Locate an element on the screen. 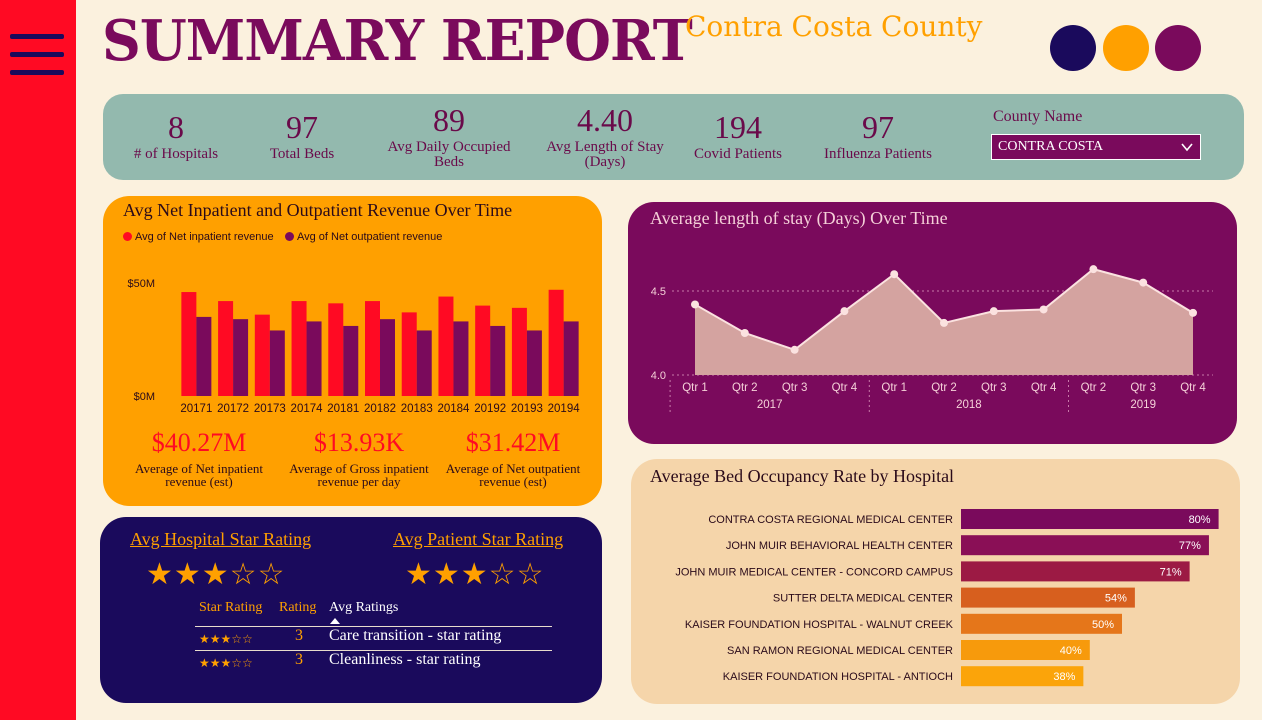 The width and height of the screenshot is (1262, 720). legend-dot is located at coordinates (289, 236).